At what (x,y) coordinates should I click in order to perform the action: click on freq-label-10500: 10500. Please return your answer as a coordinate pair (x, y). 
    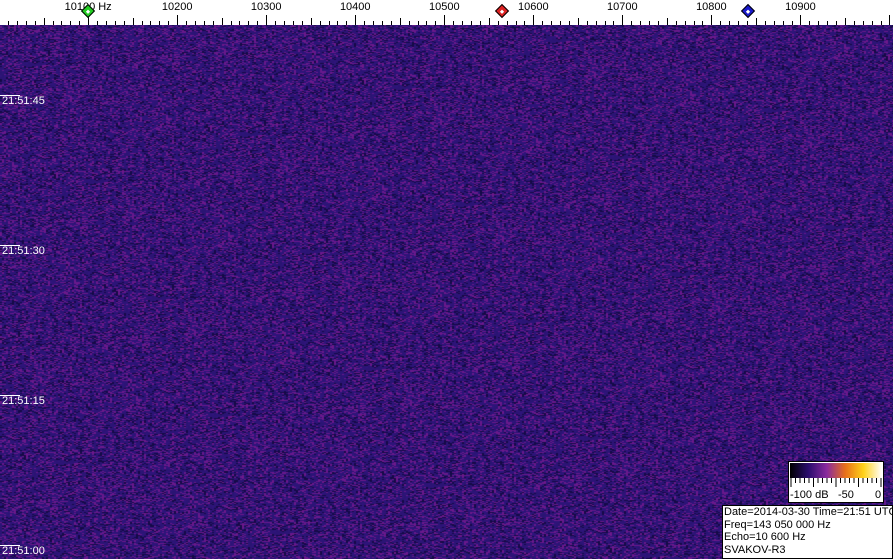
    Looking at the image, I should click on (444, 7).